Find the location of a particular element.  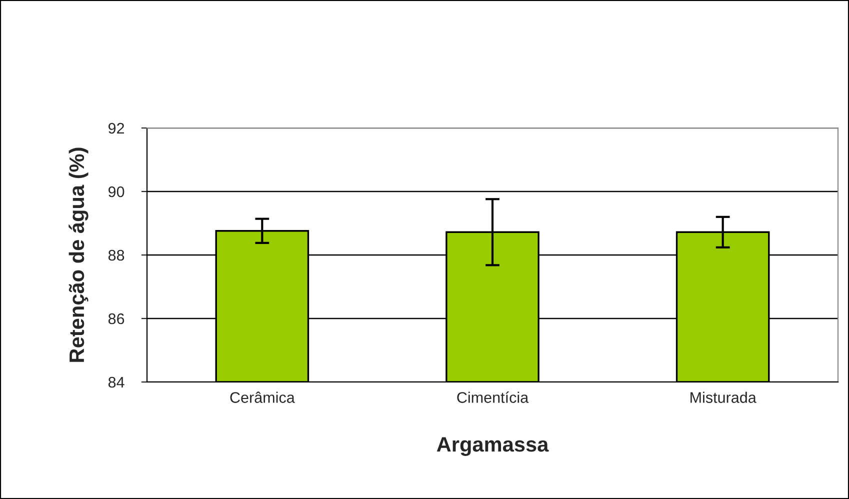

y-axis-title: Retenção de água (%) is located at coordinates (78, 255).